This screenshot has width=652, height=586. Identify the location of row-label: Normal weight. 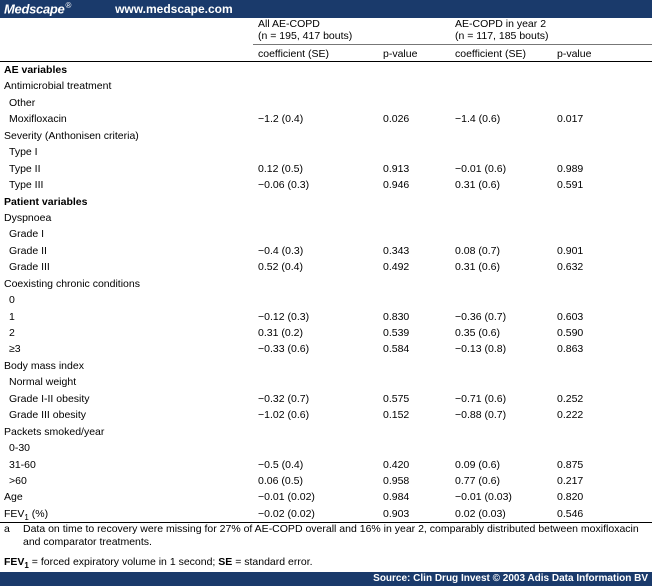
(43, 382).